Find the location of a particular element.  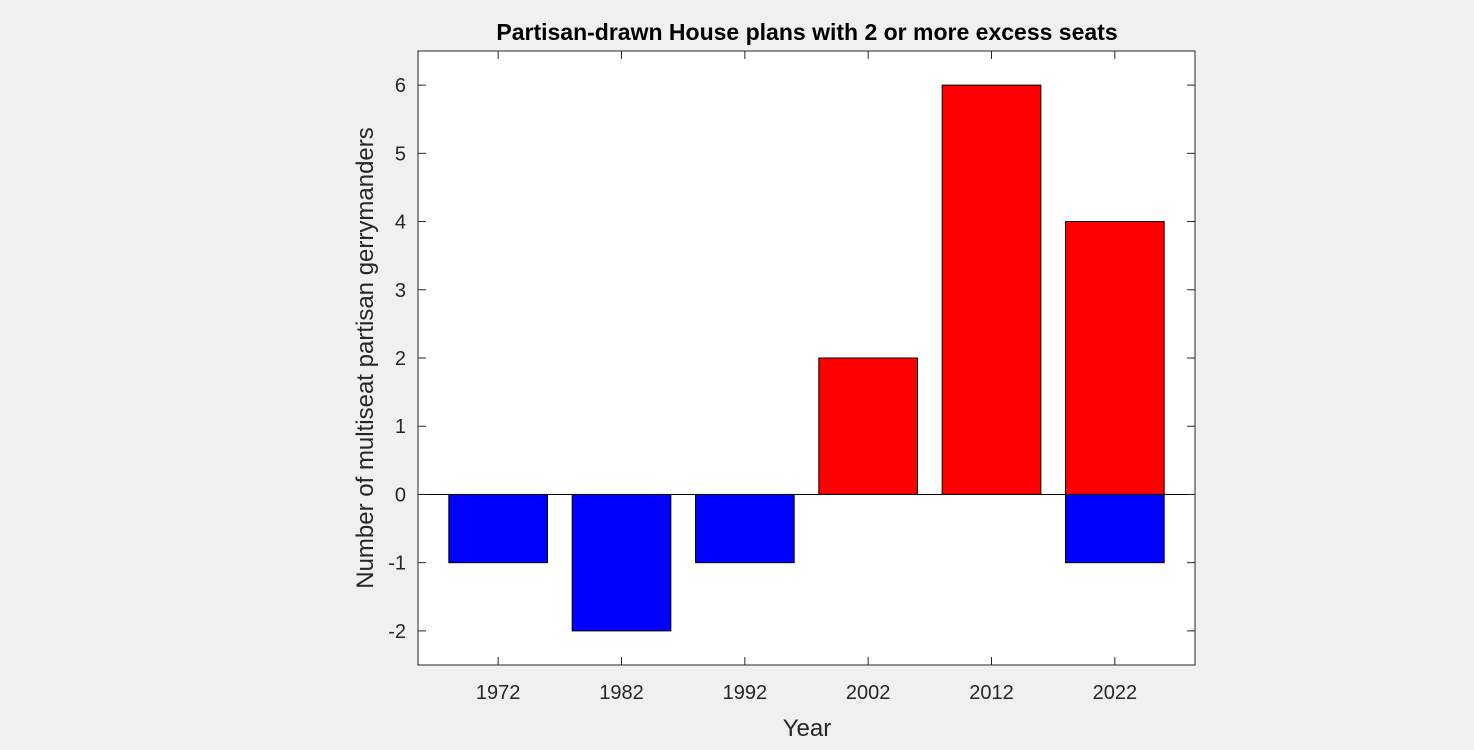

y-tick-label: 1 is located at coordinates (400, 427).